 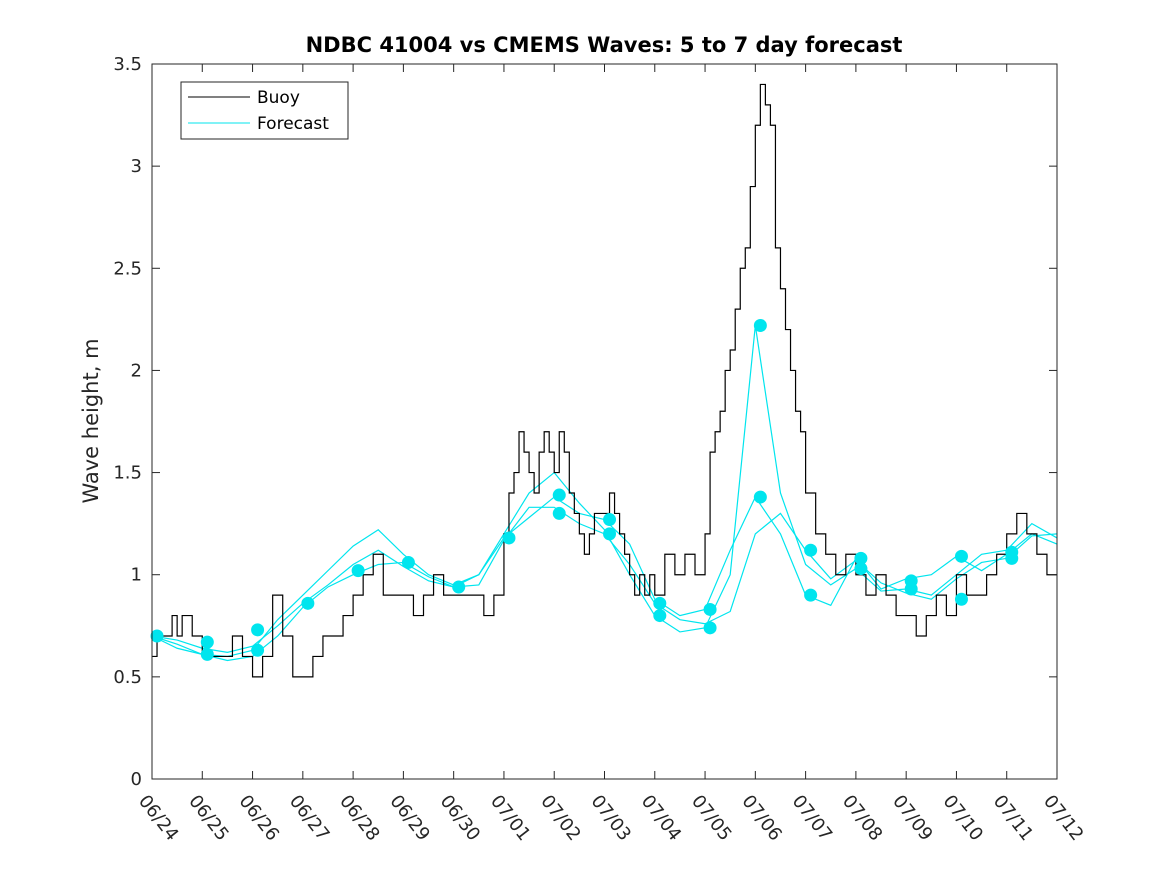 What do you see at coordinates (158, 818) in the screenshot?
I see `x-tick-label: 06/24` at bounding box center [158, 818].